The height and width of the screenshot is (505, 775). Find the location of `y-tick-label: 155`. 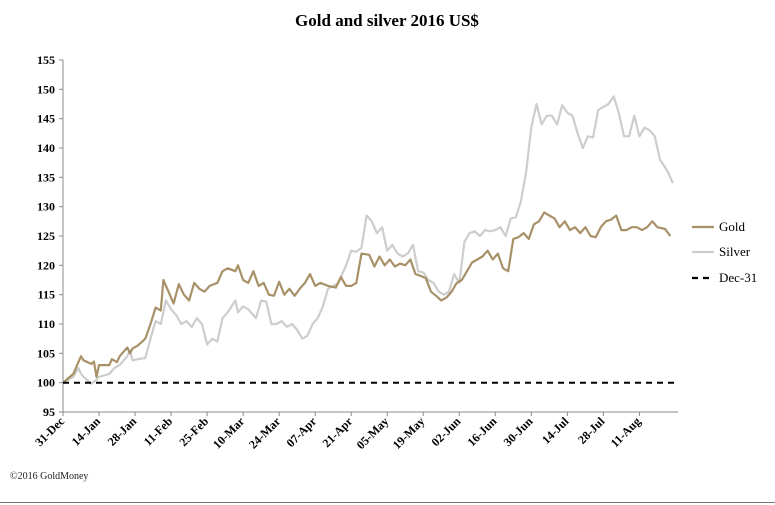

y-tick-label: 155 is located at coordinates (46, 60).